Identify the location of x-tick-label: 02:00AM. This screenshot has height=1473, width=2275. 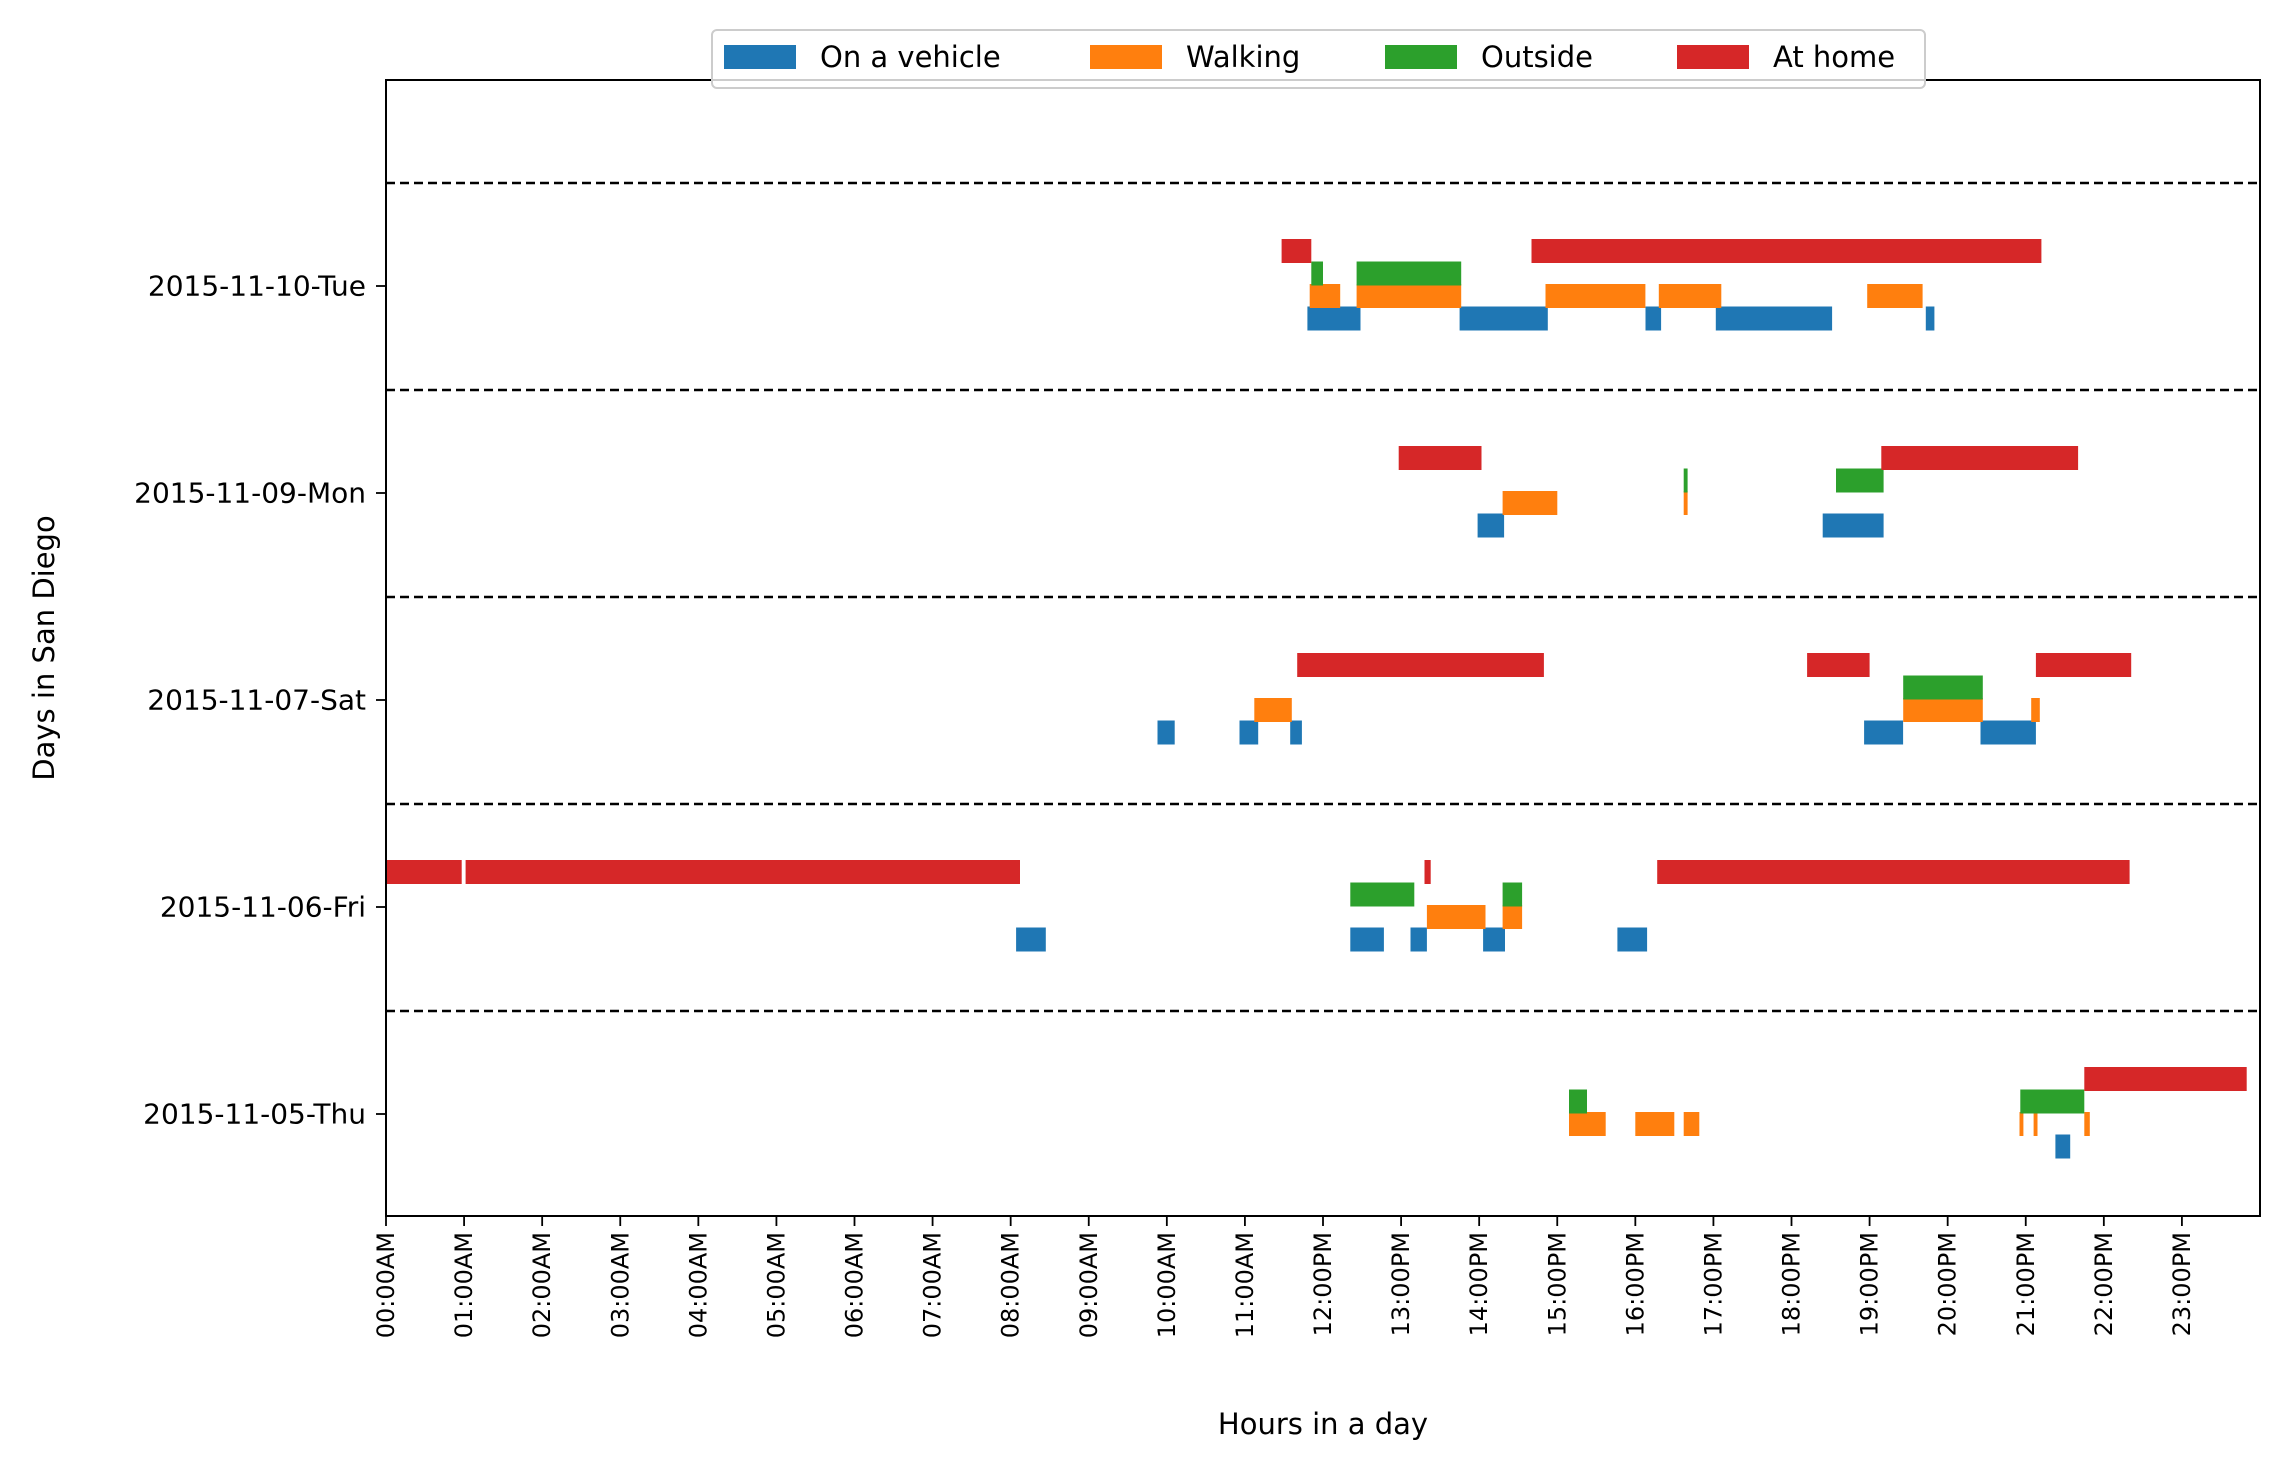
(542, 1285).